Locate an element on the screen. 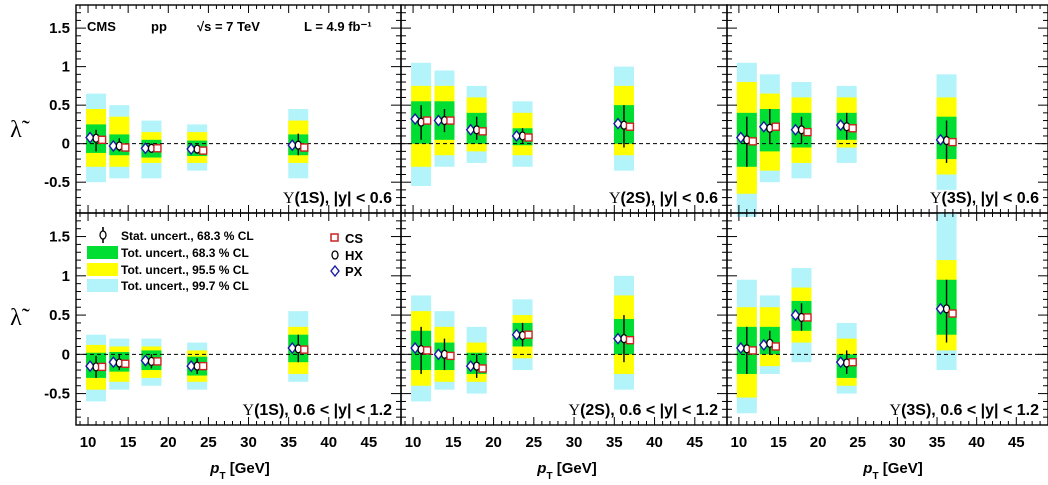 The image size is (1048, 485). legend-tot997-swatch is located at coordinates (102, 285).